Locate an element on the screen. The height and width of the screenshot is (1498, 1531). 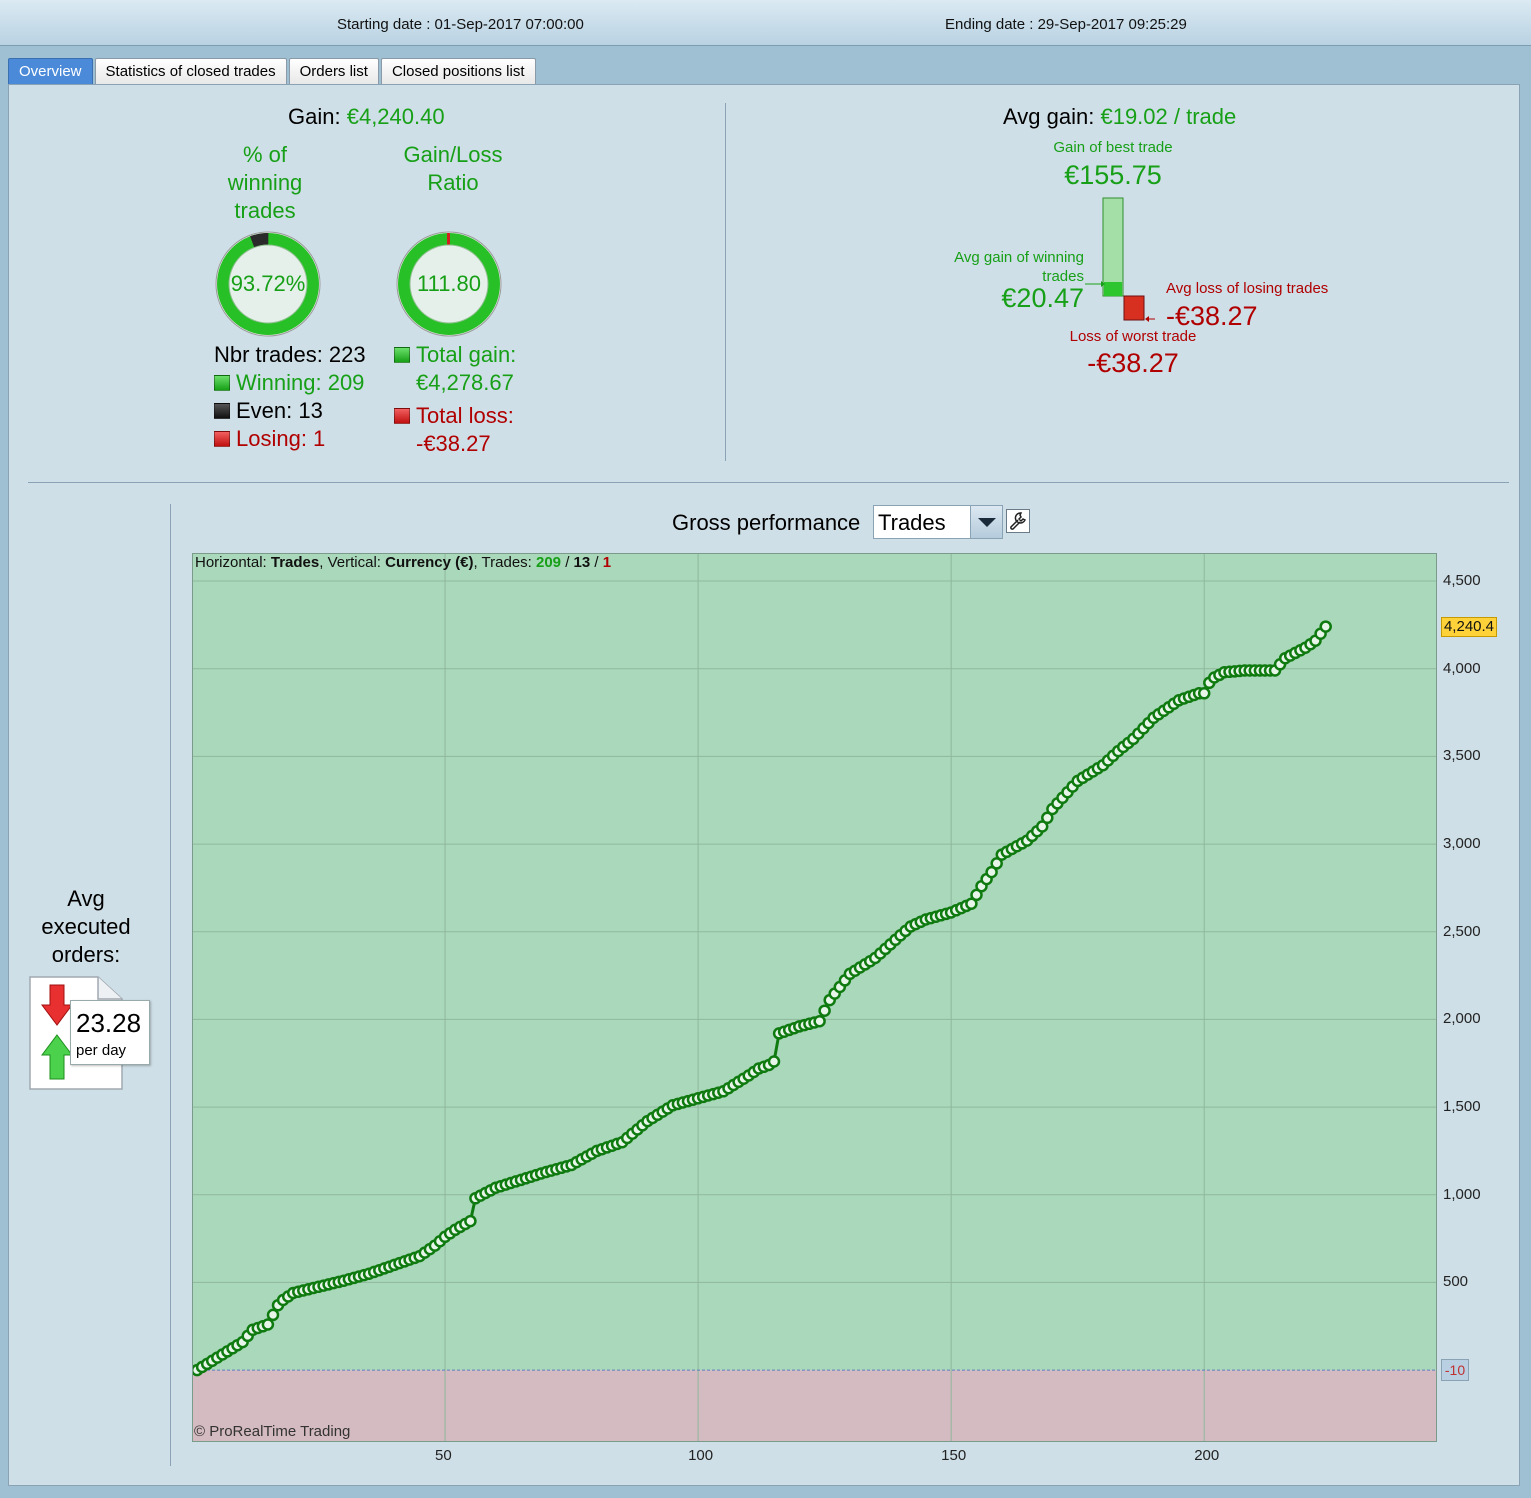
even-count: Even: 13 is located at coordinates (268, 411).